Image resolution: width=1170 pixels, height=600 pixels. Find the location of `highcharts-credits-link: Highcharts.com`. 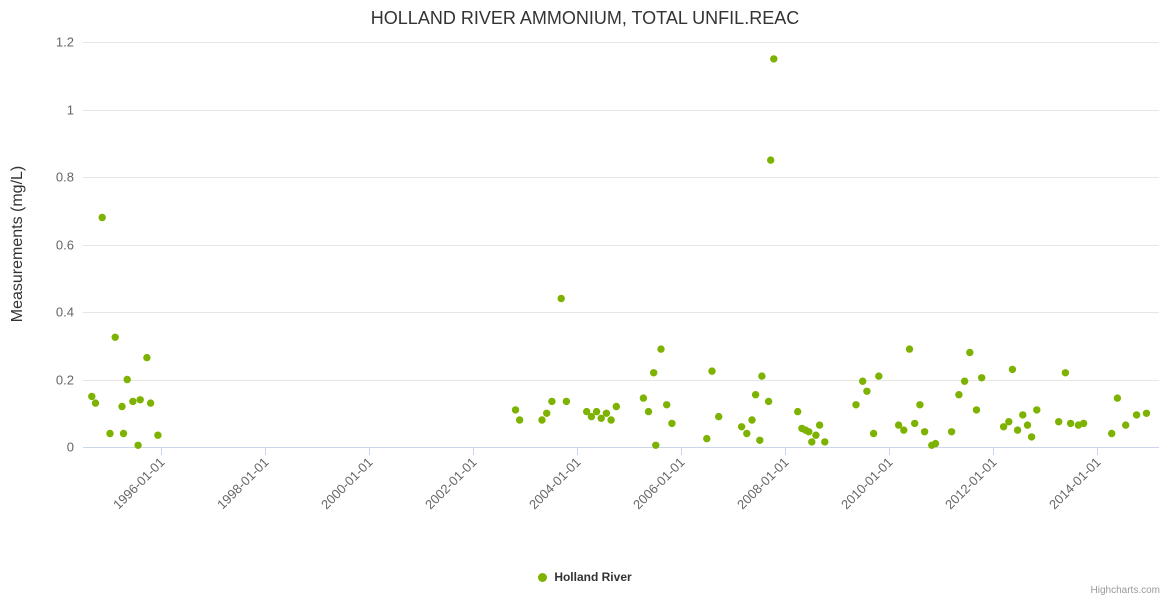

highcharts-credits-link: Highcharts.com is located at coordinates (1125, 590).